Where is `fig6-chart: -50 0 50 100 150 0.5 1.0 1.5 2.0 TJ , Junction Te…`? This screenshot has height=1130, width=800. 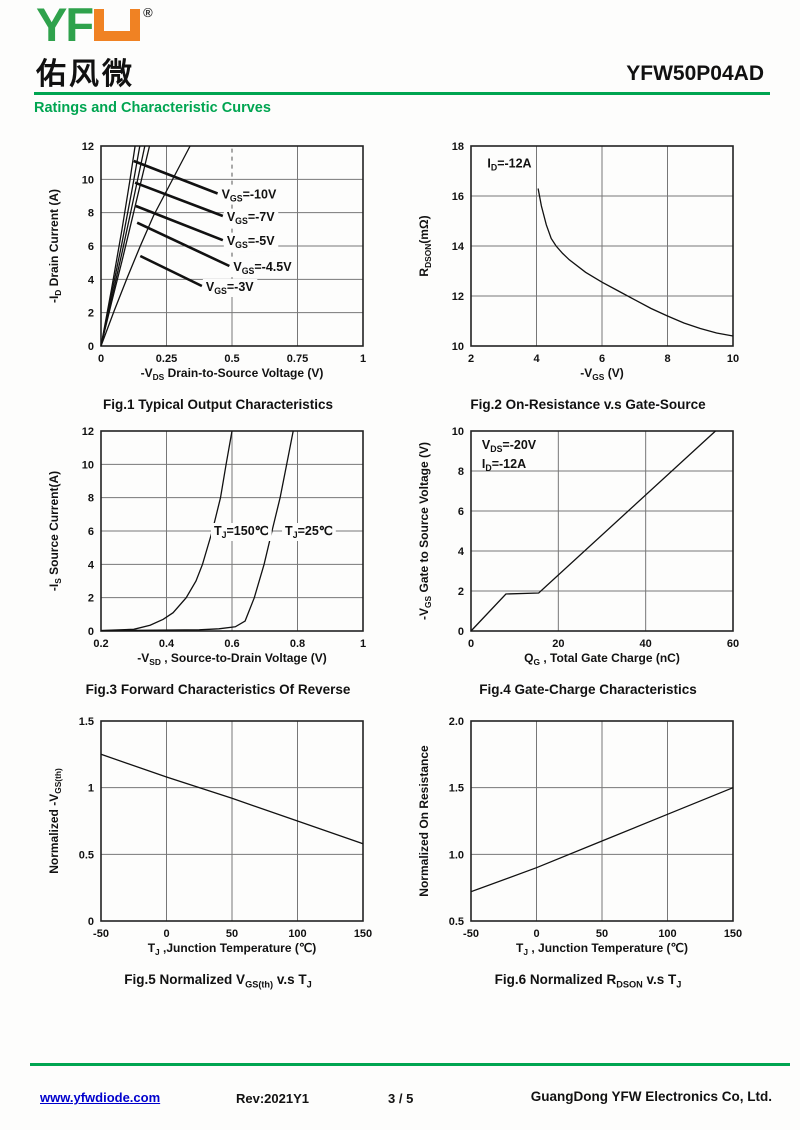
fig6-chart: -50 0 50 100 150 0.5 1.0 1.5 2.0 TJ , Junction Te… is located at coordinates (579, 836).